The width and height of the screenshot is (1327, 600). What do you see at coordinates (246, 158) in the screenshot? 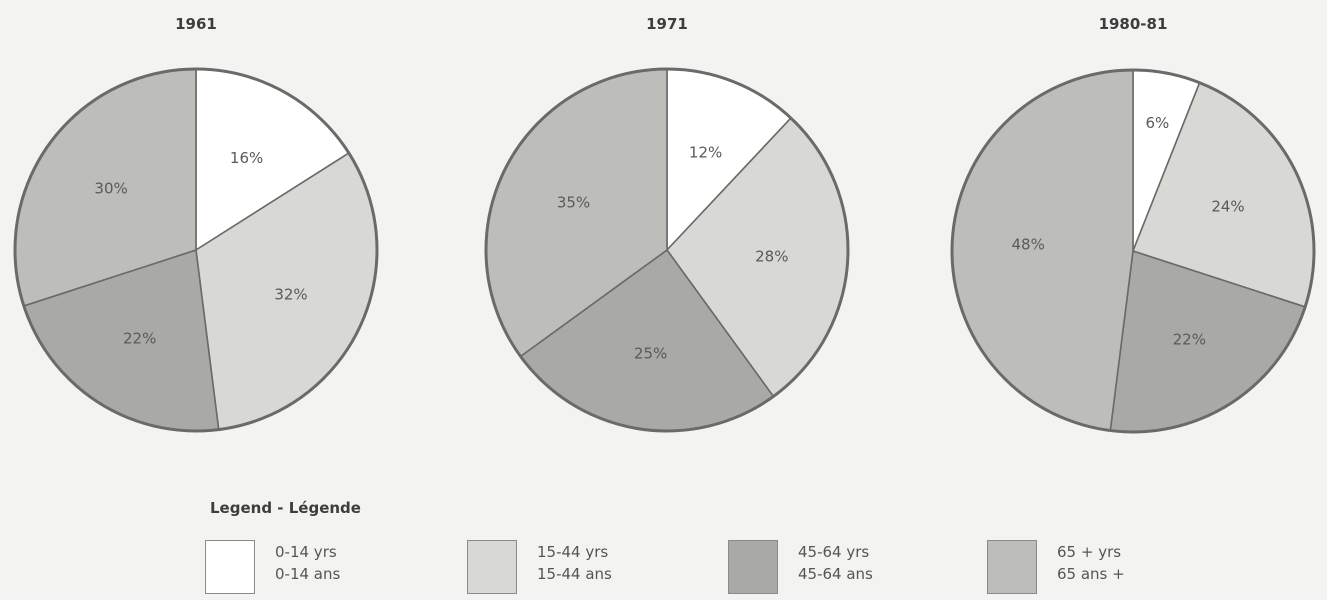
I see `slice-label-0-14: 16%` at bounding box center [246, 158].